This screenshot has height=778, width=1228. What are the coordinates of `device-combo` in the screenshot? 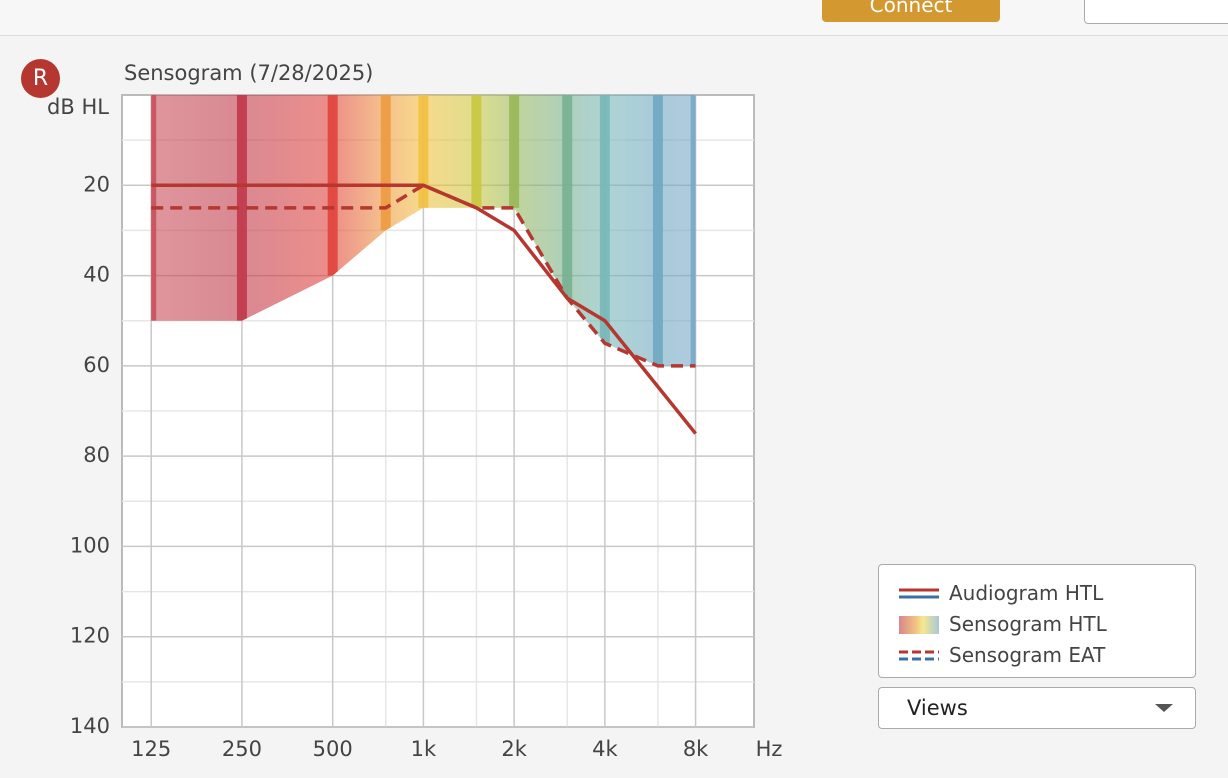 It's located at (1156, 12).